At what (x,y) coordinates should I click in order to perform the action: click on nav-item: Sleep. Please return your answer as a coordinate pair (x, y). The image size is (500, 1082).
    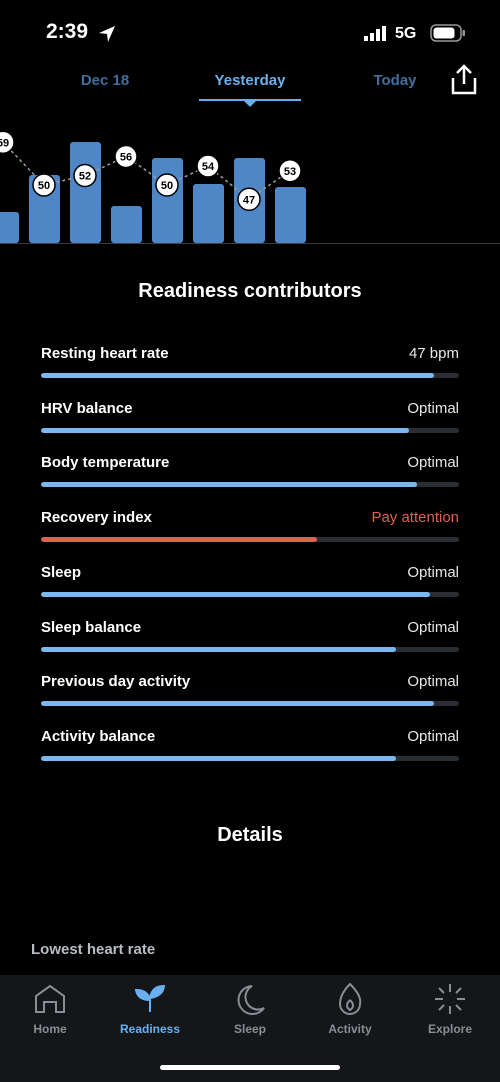
    Looking at the image, I should click on (250, 1029).